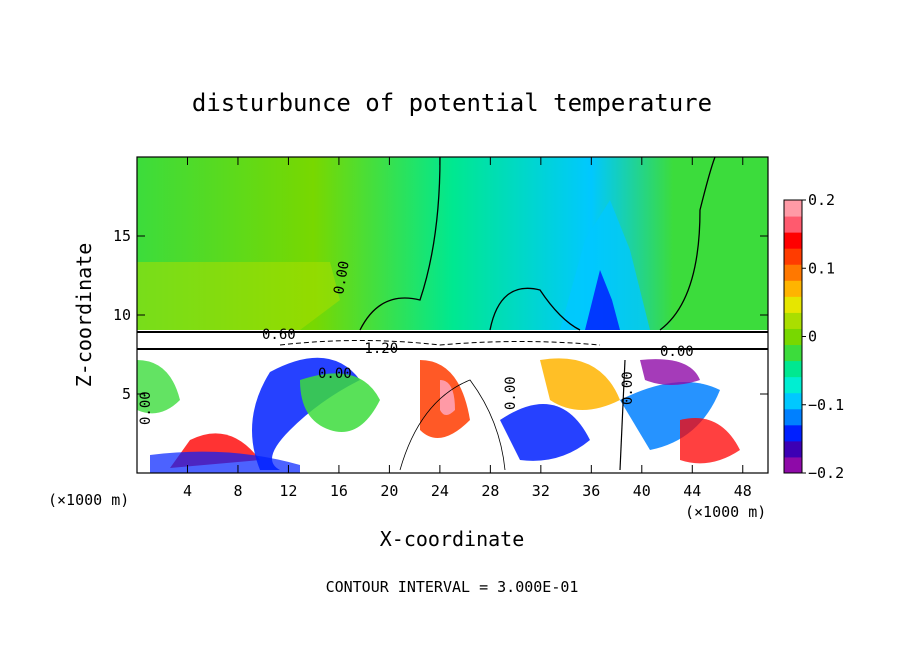 The image size is (904, 654). Describe the element at coordinates (591, 491) in the screenshot. I see `x-tick-label: 36` at that location.